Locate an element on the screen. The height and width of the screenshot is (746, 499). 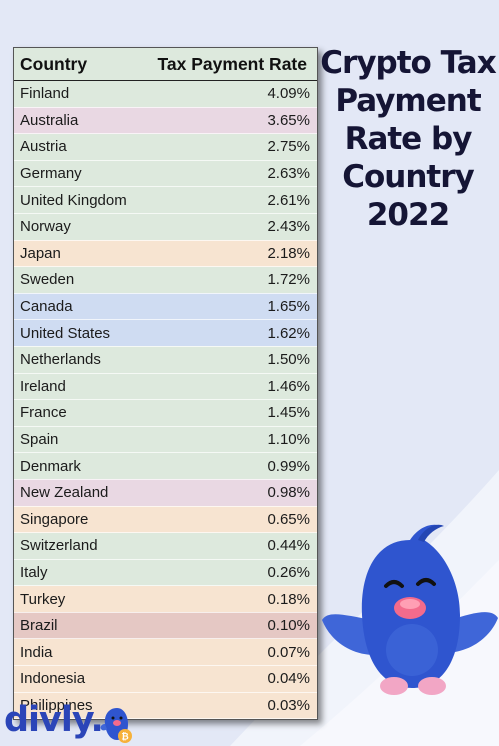
title-line: Rate by is located at coordinates (408, 139).